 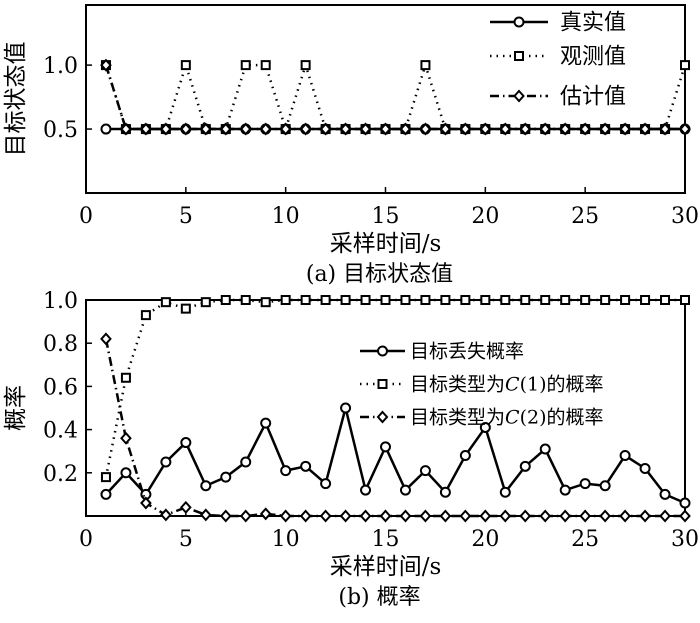 I want to click on legend-label: 观测值, so click(x=593, y=57).